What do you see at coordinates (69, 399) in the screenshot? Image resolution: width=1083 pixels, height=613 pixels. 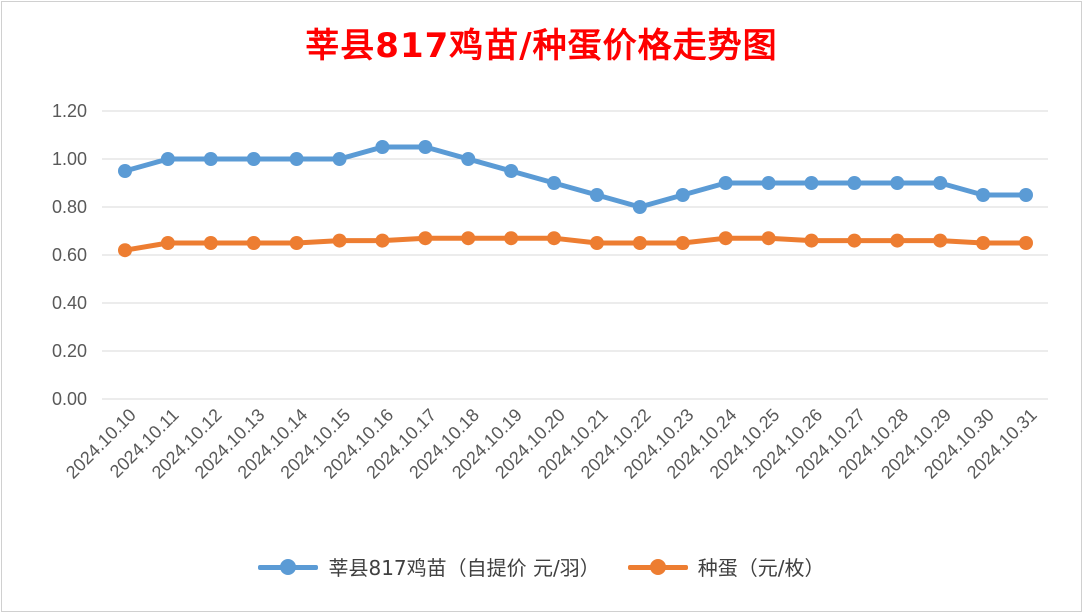 I see `y-tick-label-0: 0.00` at bounding box center [69, 399].